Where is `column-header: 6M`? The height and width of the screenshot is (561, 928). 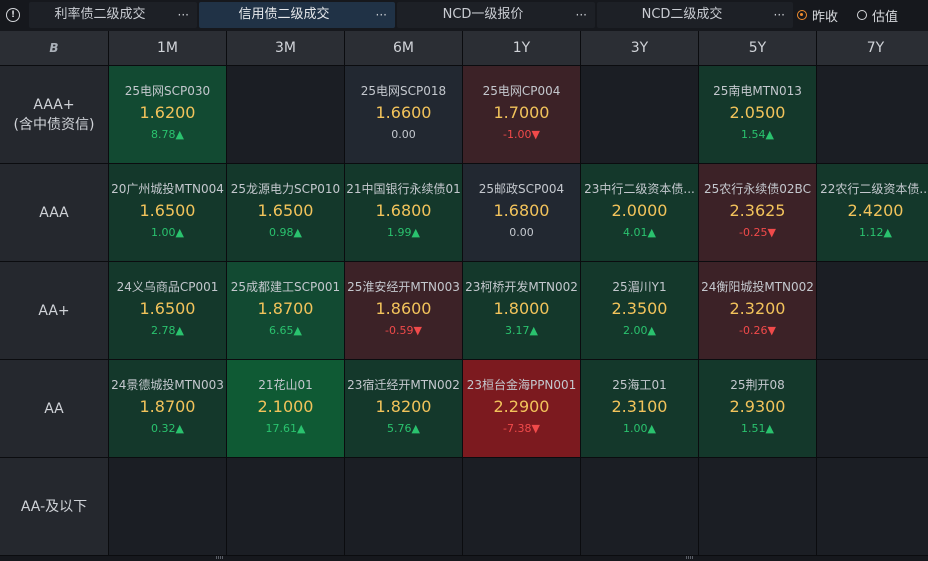 column-header: 6M is located at coordinates (403, 48).